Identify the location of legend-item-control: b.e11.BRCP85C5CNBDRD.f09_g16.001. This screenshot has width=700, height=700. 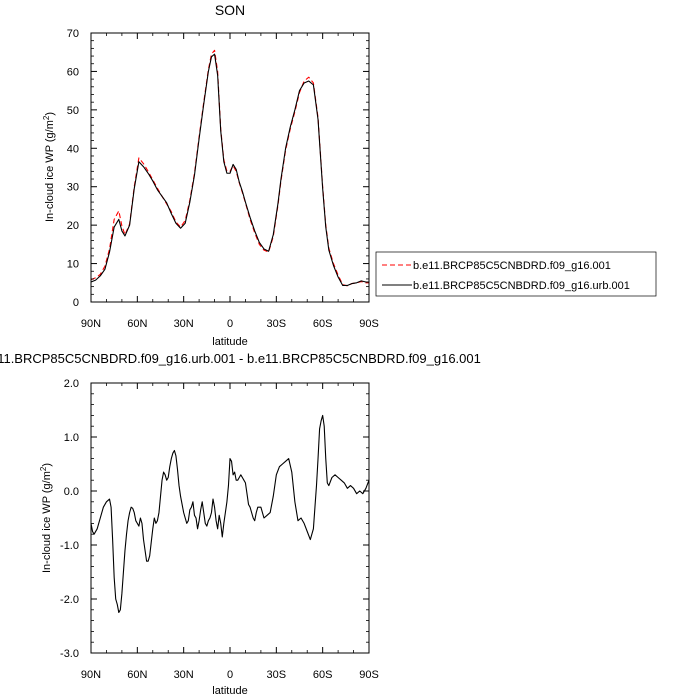
(496, 266).